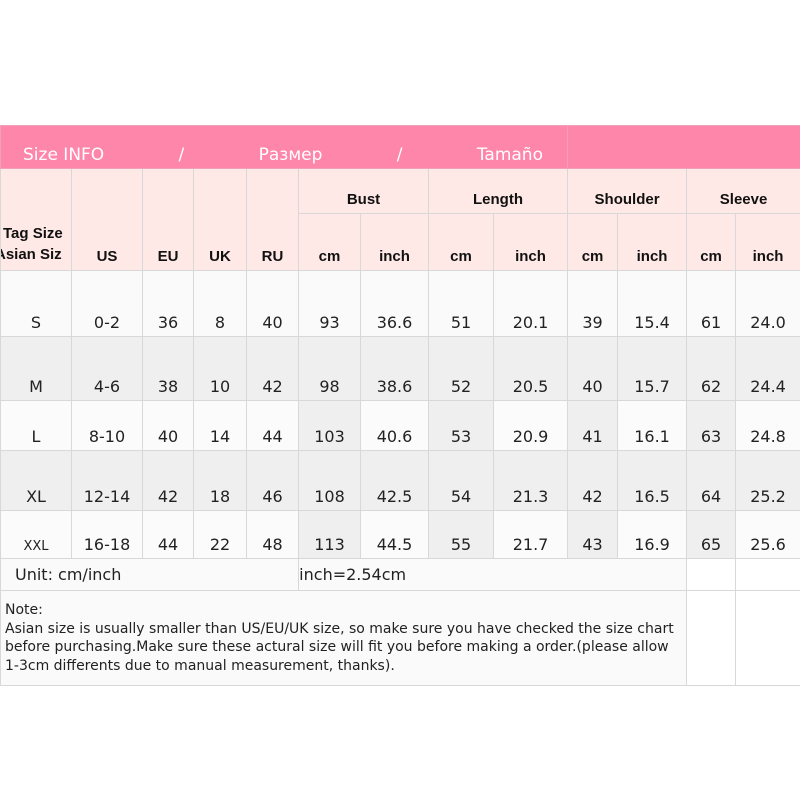 The height and width of the screenshot is (800, 800). Describe the element at coordinates (652, 425) in the screenshot. I see `cell-sh-in: 16.1` at that location.